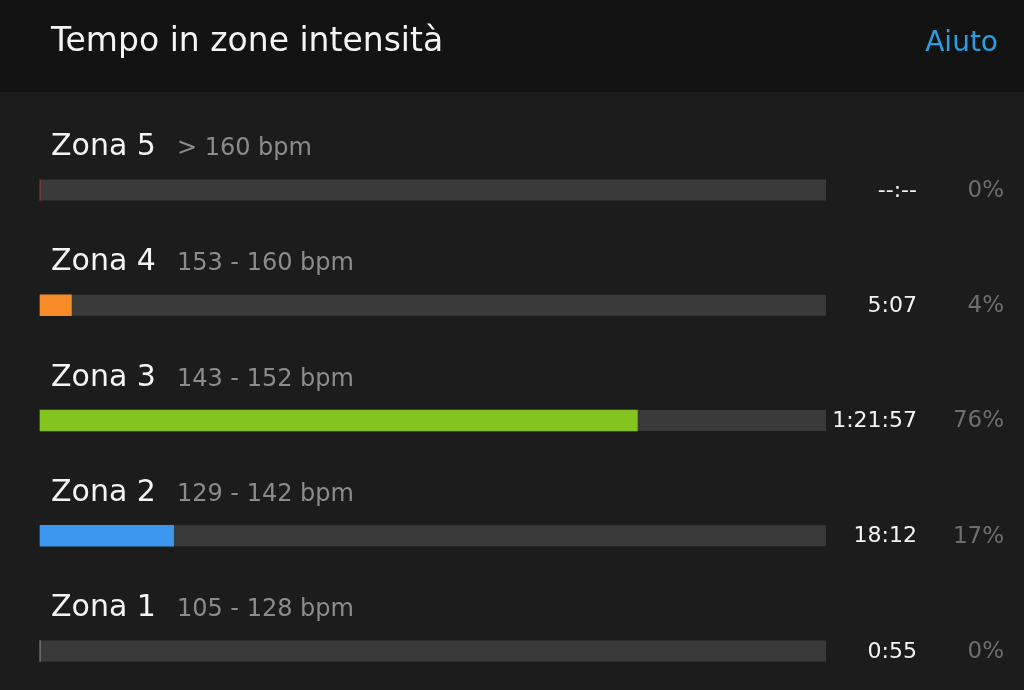 Image resolution: width=1024 pixels, height=690 pixels. Describe the element at coordinates (892, 304) in the screenshot. I see `text: 5:07` at that location.